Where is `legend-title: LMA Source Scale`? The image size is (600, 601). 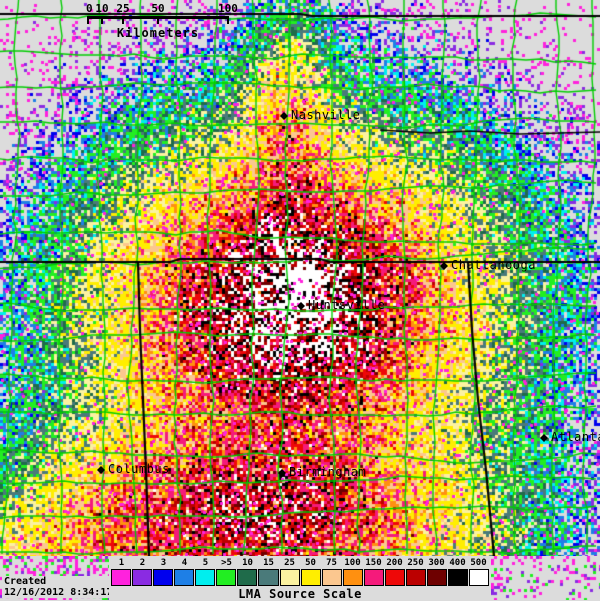 legend-title: LMA Source Scale is located at coordinates (300, 594).